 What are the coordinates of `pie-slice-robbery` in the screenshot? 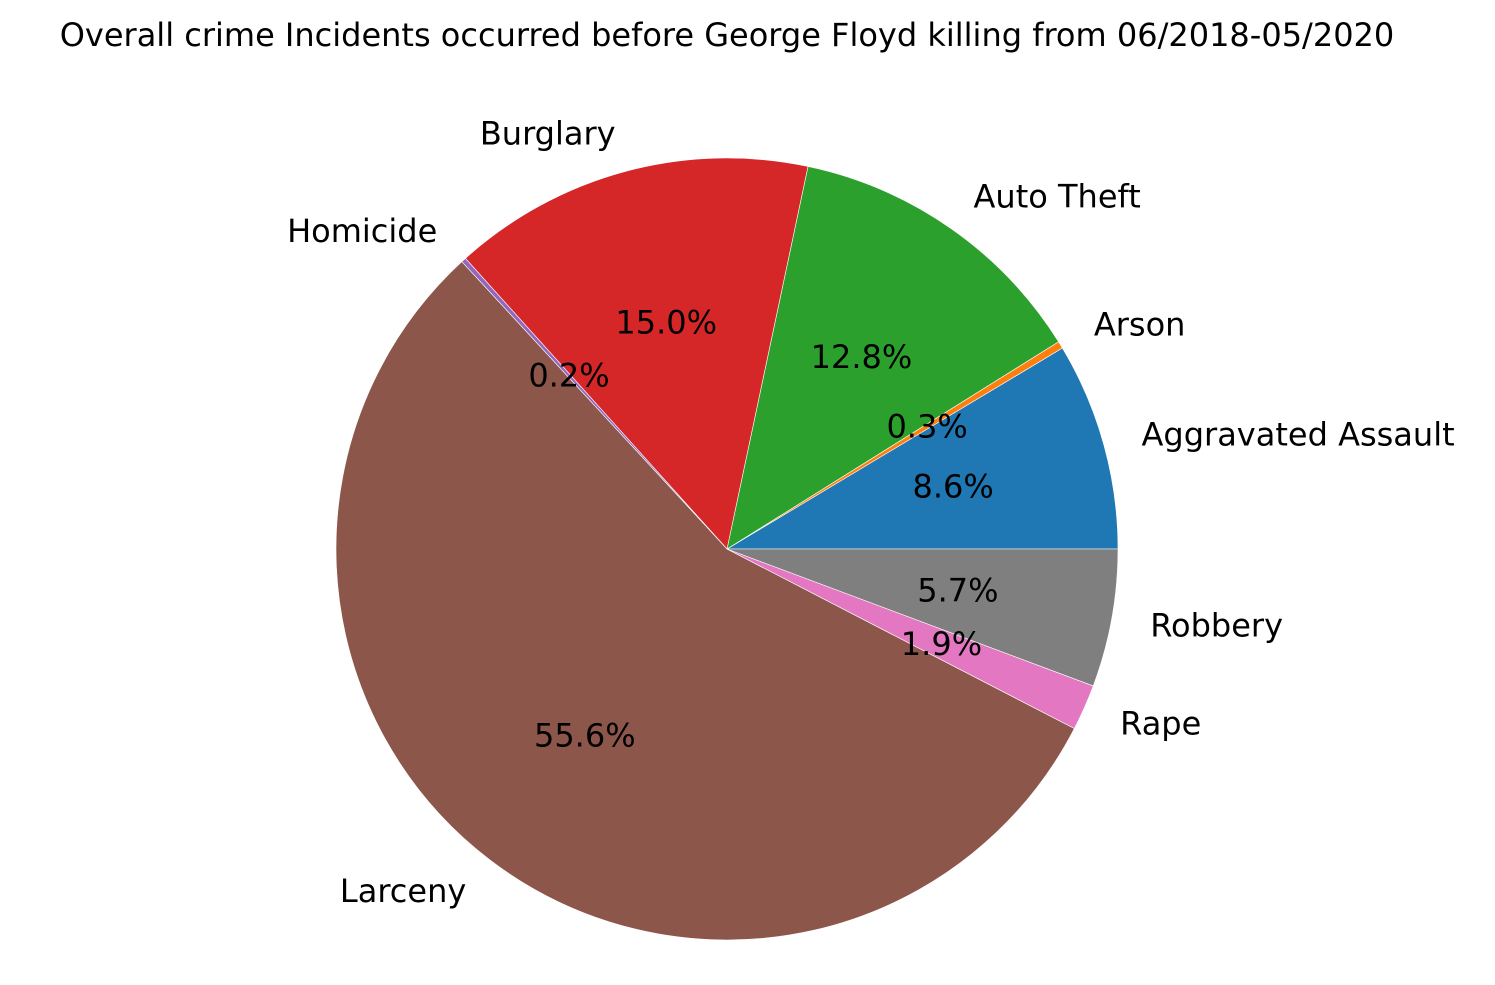 It's located at (922, 617).